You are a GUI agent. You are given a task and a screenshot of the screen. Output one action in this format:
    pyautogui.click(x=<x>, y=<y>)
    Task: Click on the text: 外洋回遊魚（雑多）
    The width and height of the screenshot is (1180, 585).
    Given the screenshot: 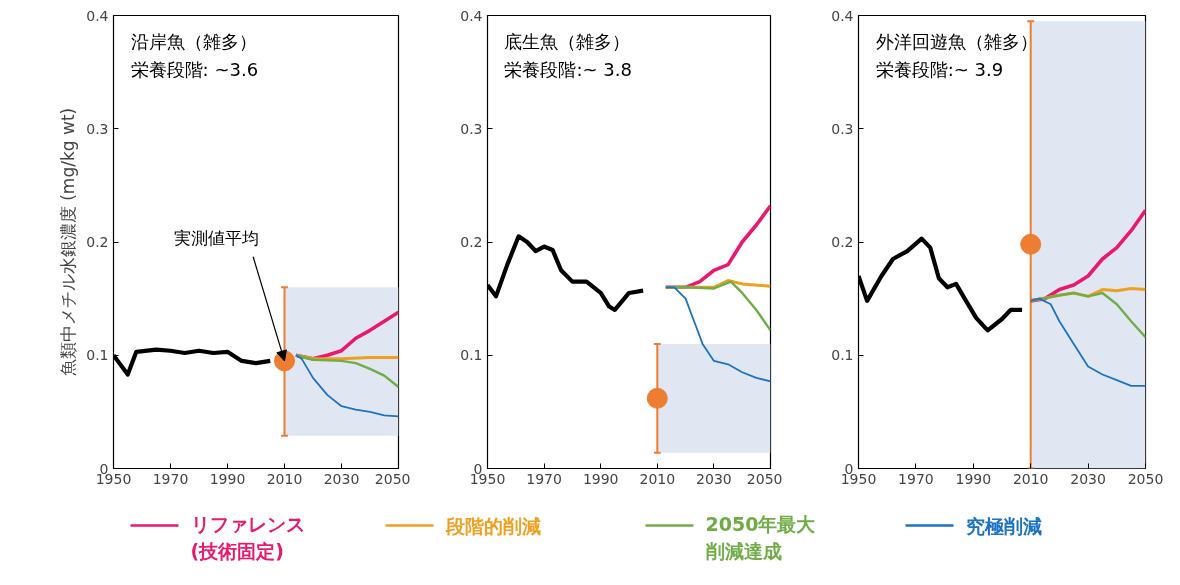 What is the action you would take?
    pyautogui.click(x=956, y=42)
    